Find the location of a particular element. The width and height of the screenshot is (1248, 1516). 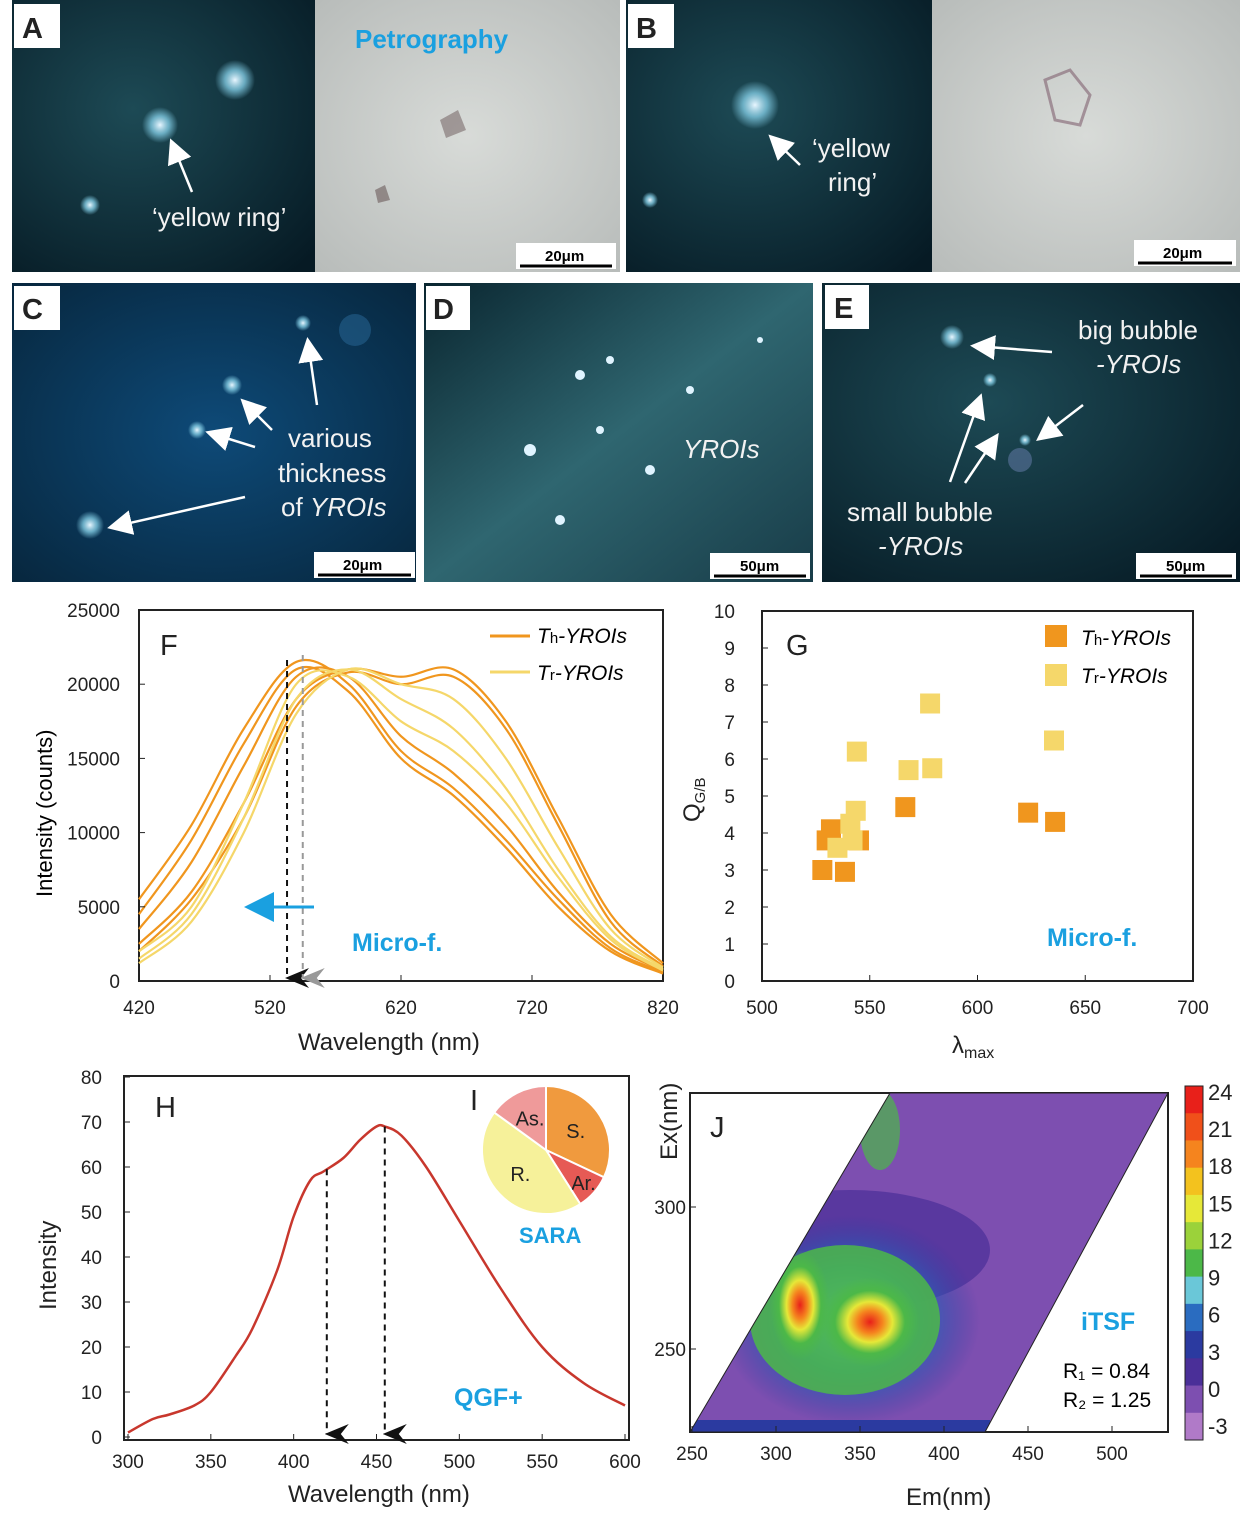

annotation-line: thickness is located at coordinates (332, 473).